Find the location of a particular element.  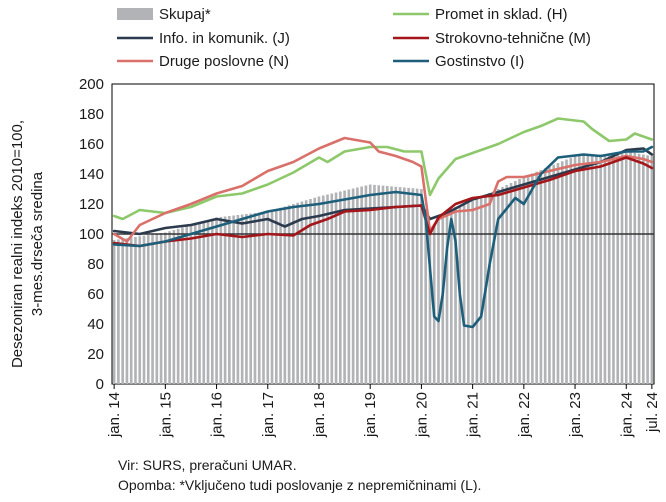

legend-label: Info. in komunik. (J) is located at coordinates (224, 38).